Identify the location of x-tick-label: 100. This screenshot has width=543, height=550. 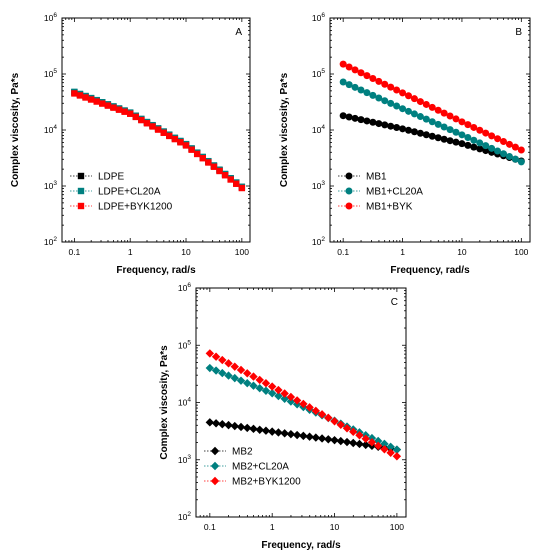
(397, 527).